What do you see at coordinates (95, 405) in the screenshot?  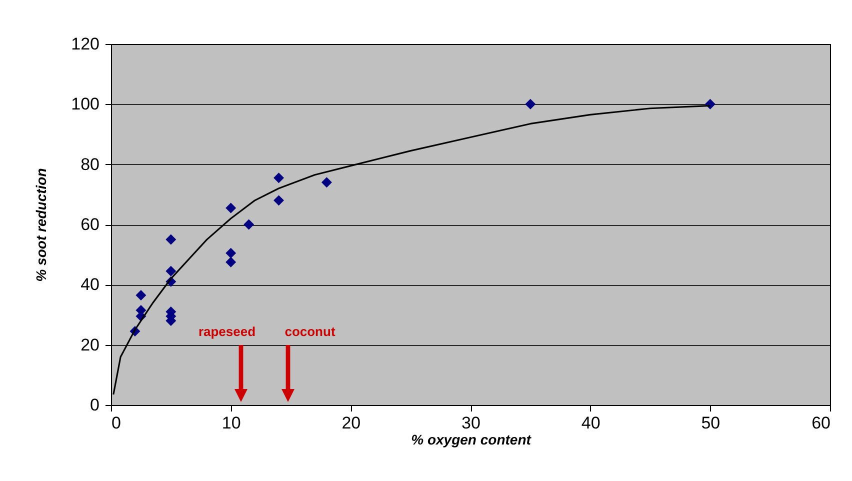 I see `y-tick-label: 0` at bounding box center [95, 405].